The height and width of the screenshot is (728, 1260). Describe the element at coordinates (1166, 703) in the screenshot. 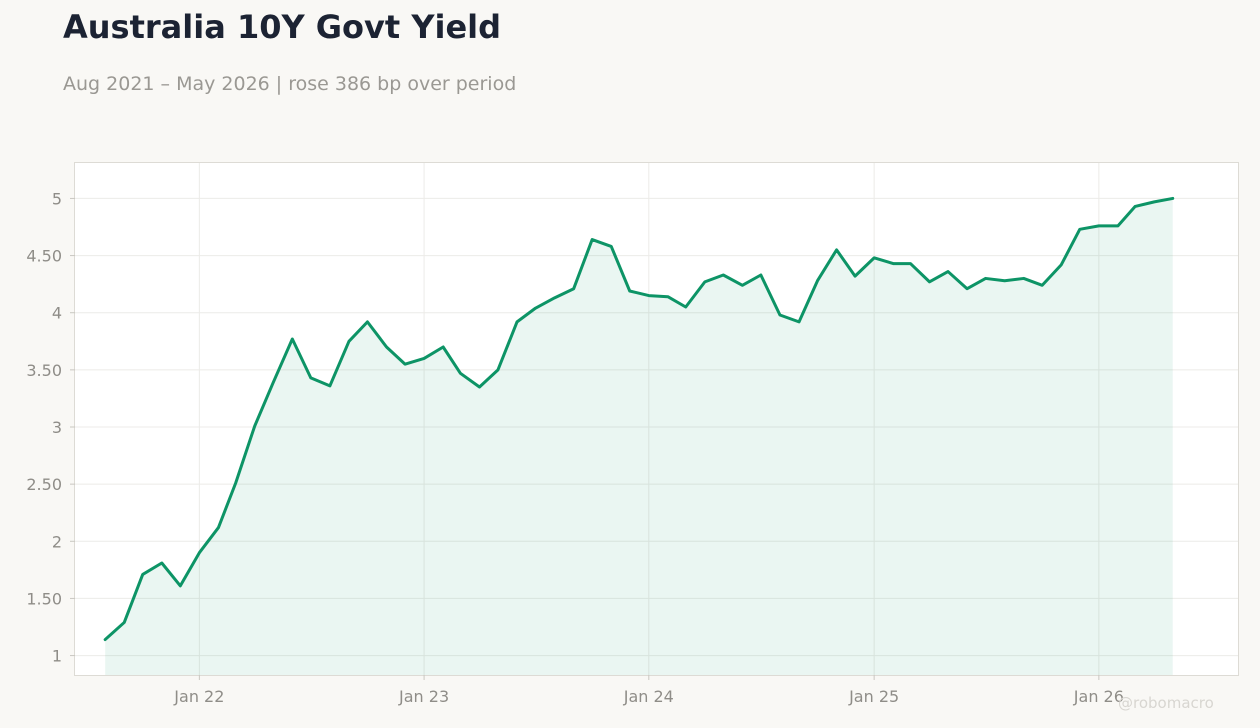

I see `watermark: @robomacro` at that location.